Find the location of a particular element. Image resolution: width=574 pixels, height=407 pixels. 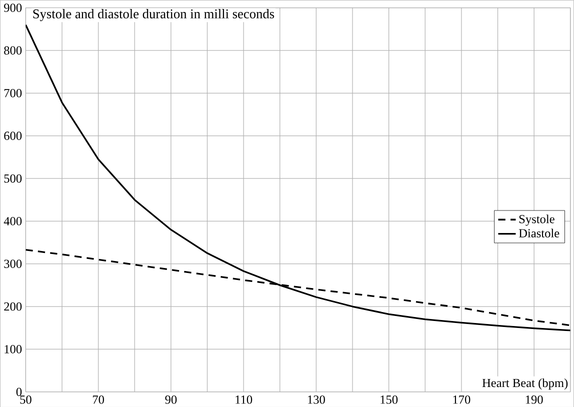

x-axis-title: Heart Beat (bpm) is located at coordinates (525, 384).